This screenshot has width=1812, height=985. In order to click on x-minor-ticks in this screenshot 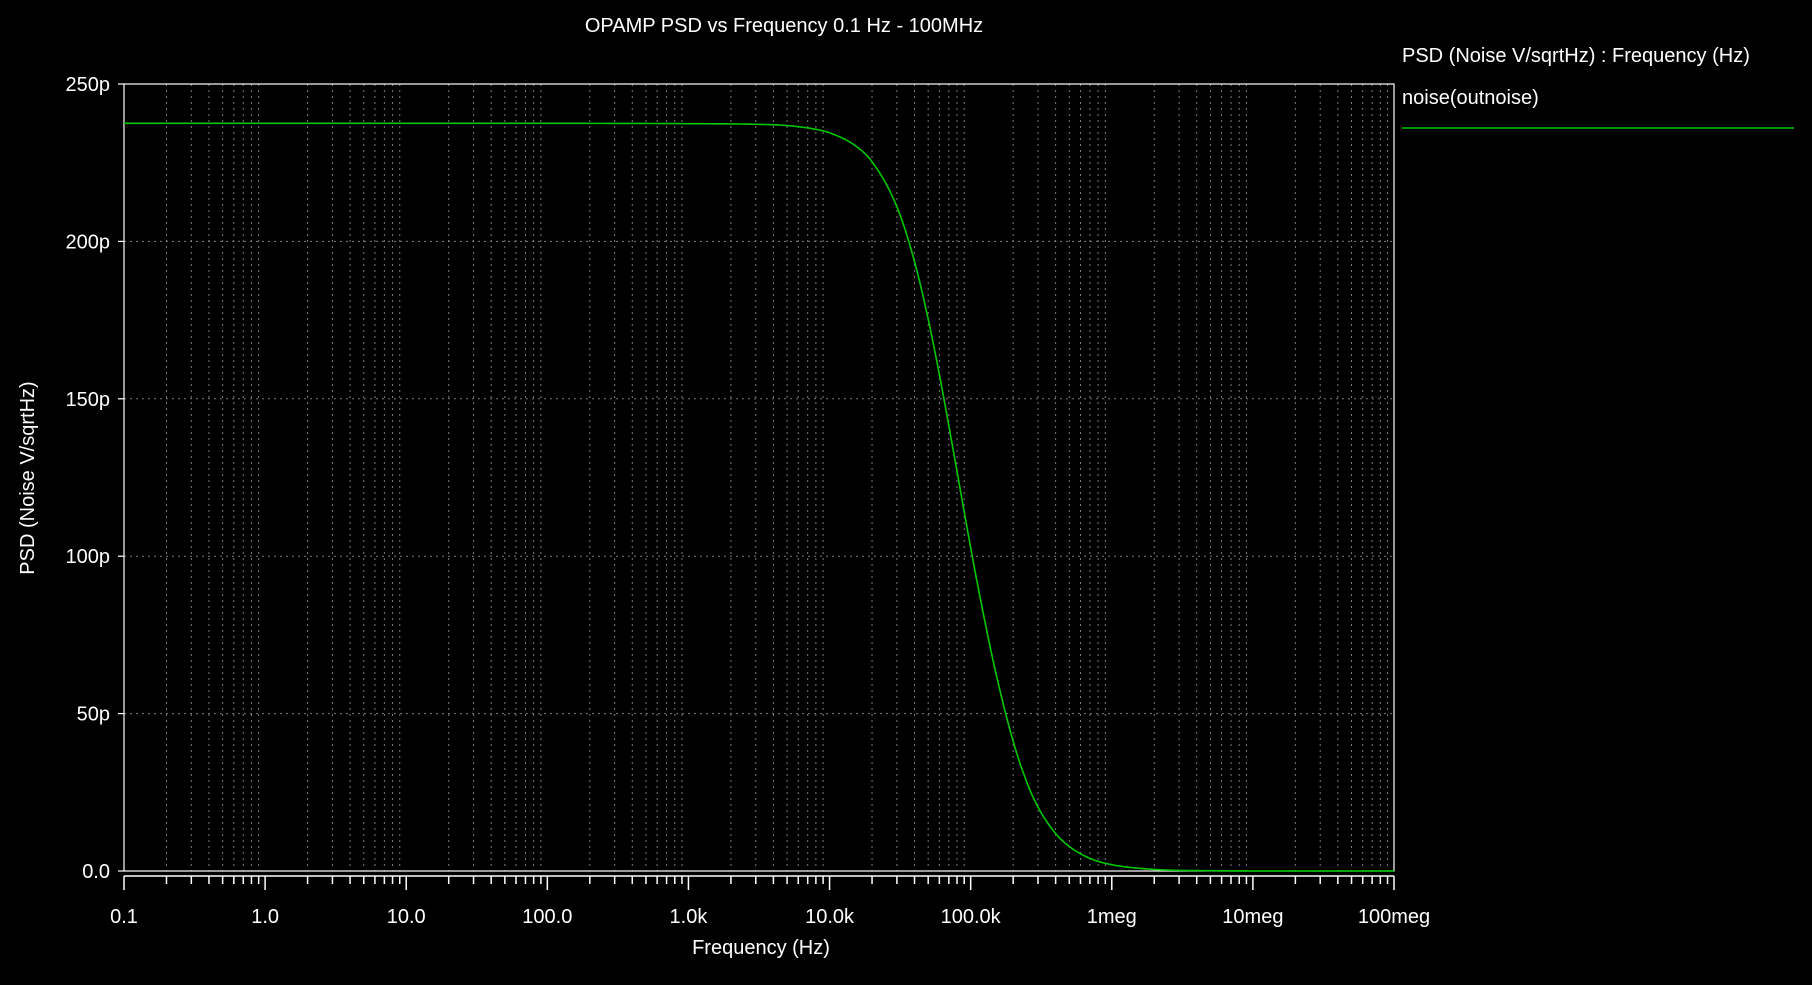, I will do `click(759, 883)`.